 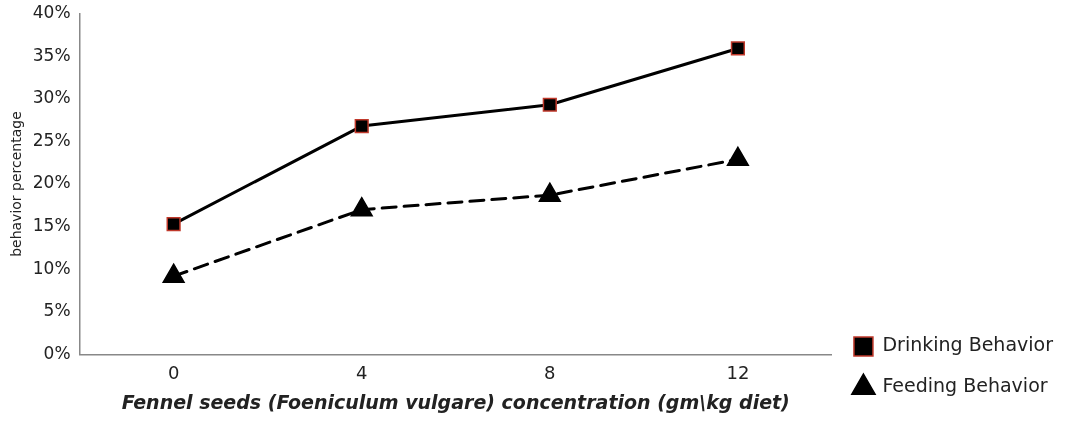 What do you see at coordinates (550, 373) in the screenshot?
I see `x-tick-label: 8` at bounding box center [550, 373].